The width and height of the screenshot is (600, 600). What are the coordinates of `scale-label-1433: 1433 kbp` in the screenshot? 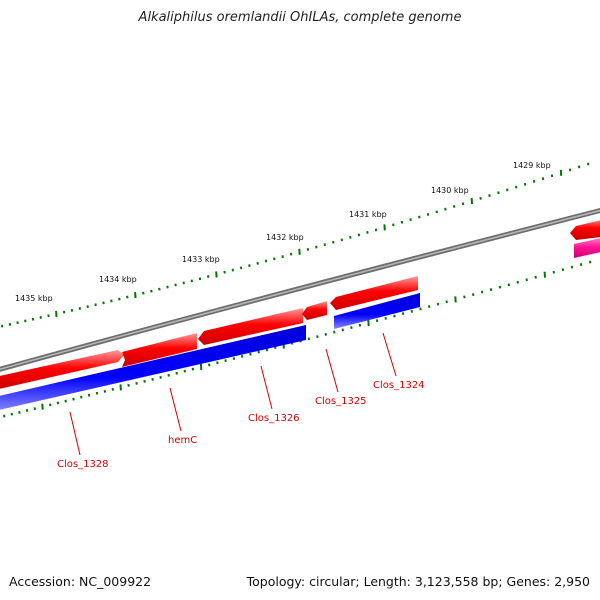 It's located at (201, 259).